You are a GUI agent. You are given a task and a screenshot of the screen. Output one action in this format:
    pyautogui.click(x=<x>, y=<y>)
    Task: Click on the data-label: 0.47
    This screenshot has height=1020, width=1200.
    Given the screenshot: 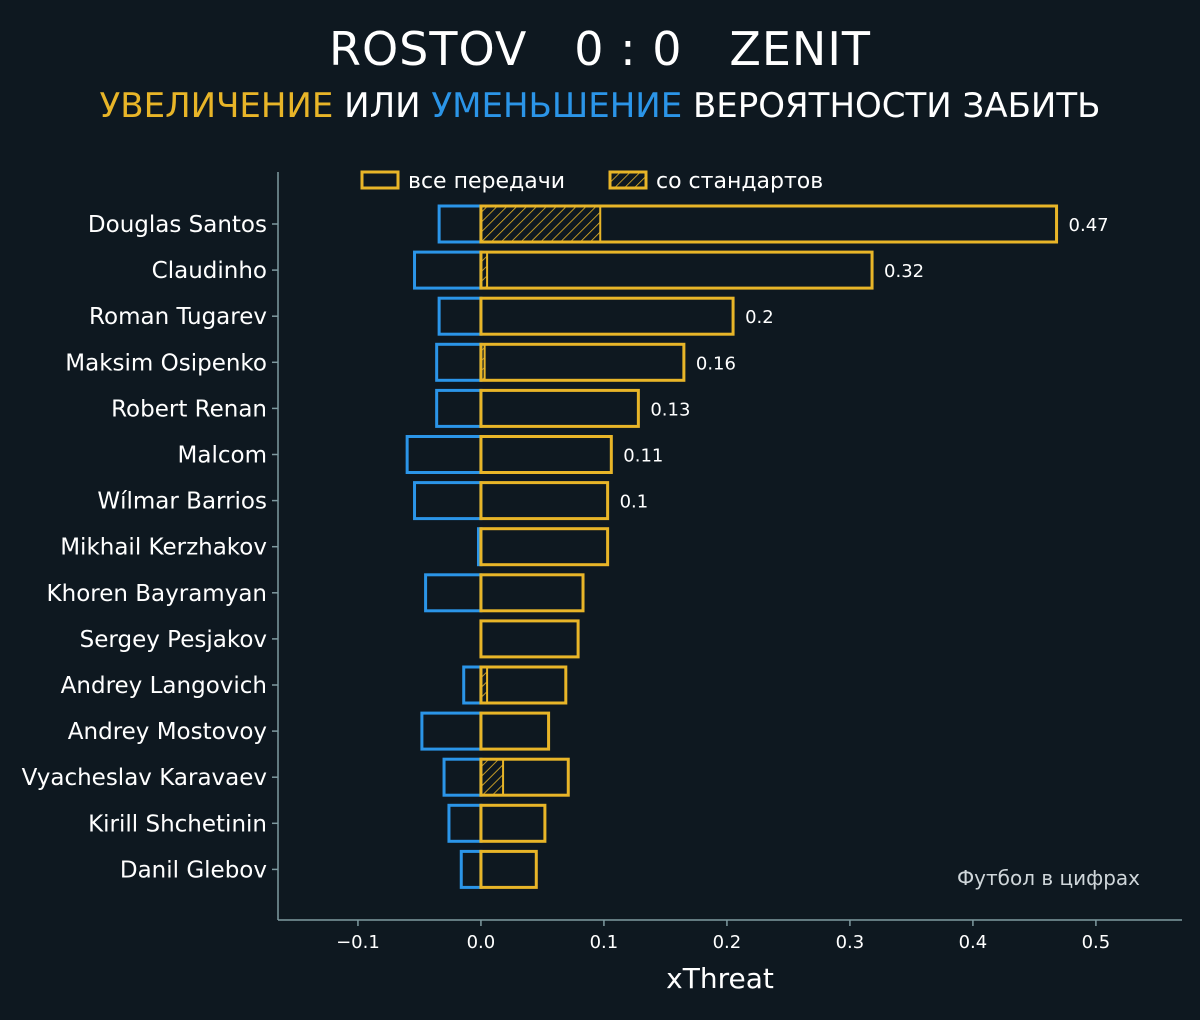 What is the action you would take?
    pyautogui.click(x=1089, y=225)
    